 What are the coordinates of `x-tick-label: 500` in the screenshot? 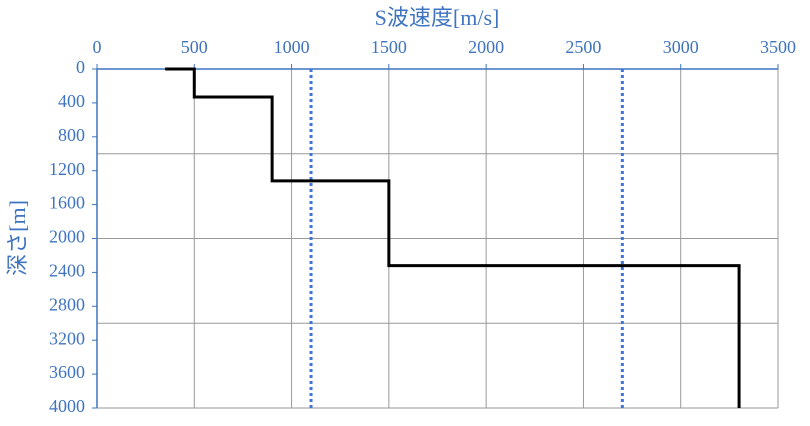 It's located at (194, 47).